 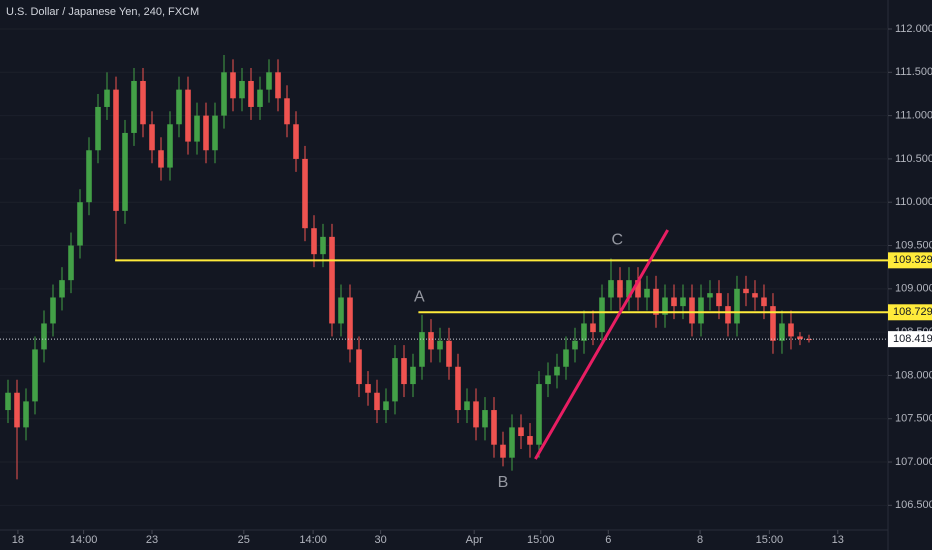 What do you see at coordinates (913, 159) in the screenshot?
I see `y-tick-label: 110.500` at bounding box center [913, 159].